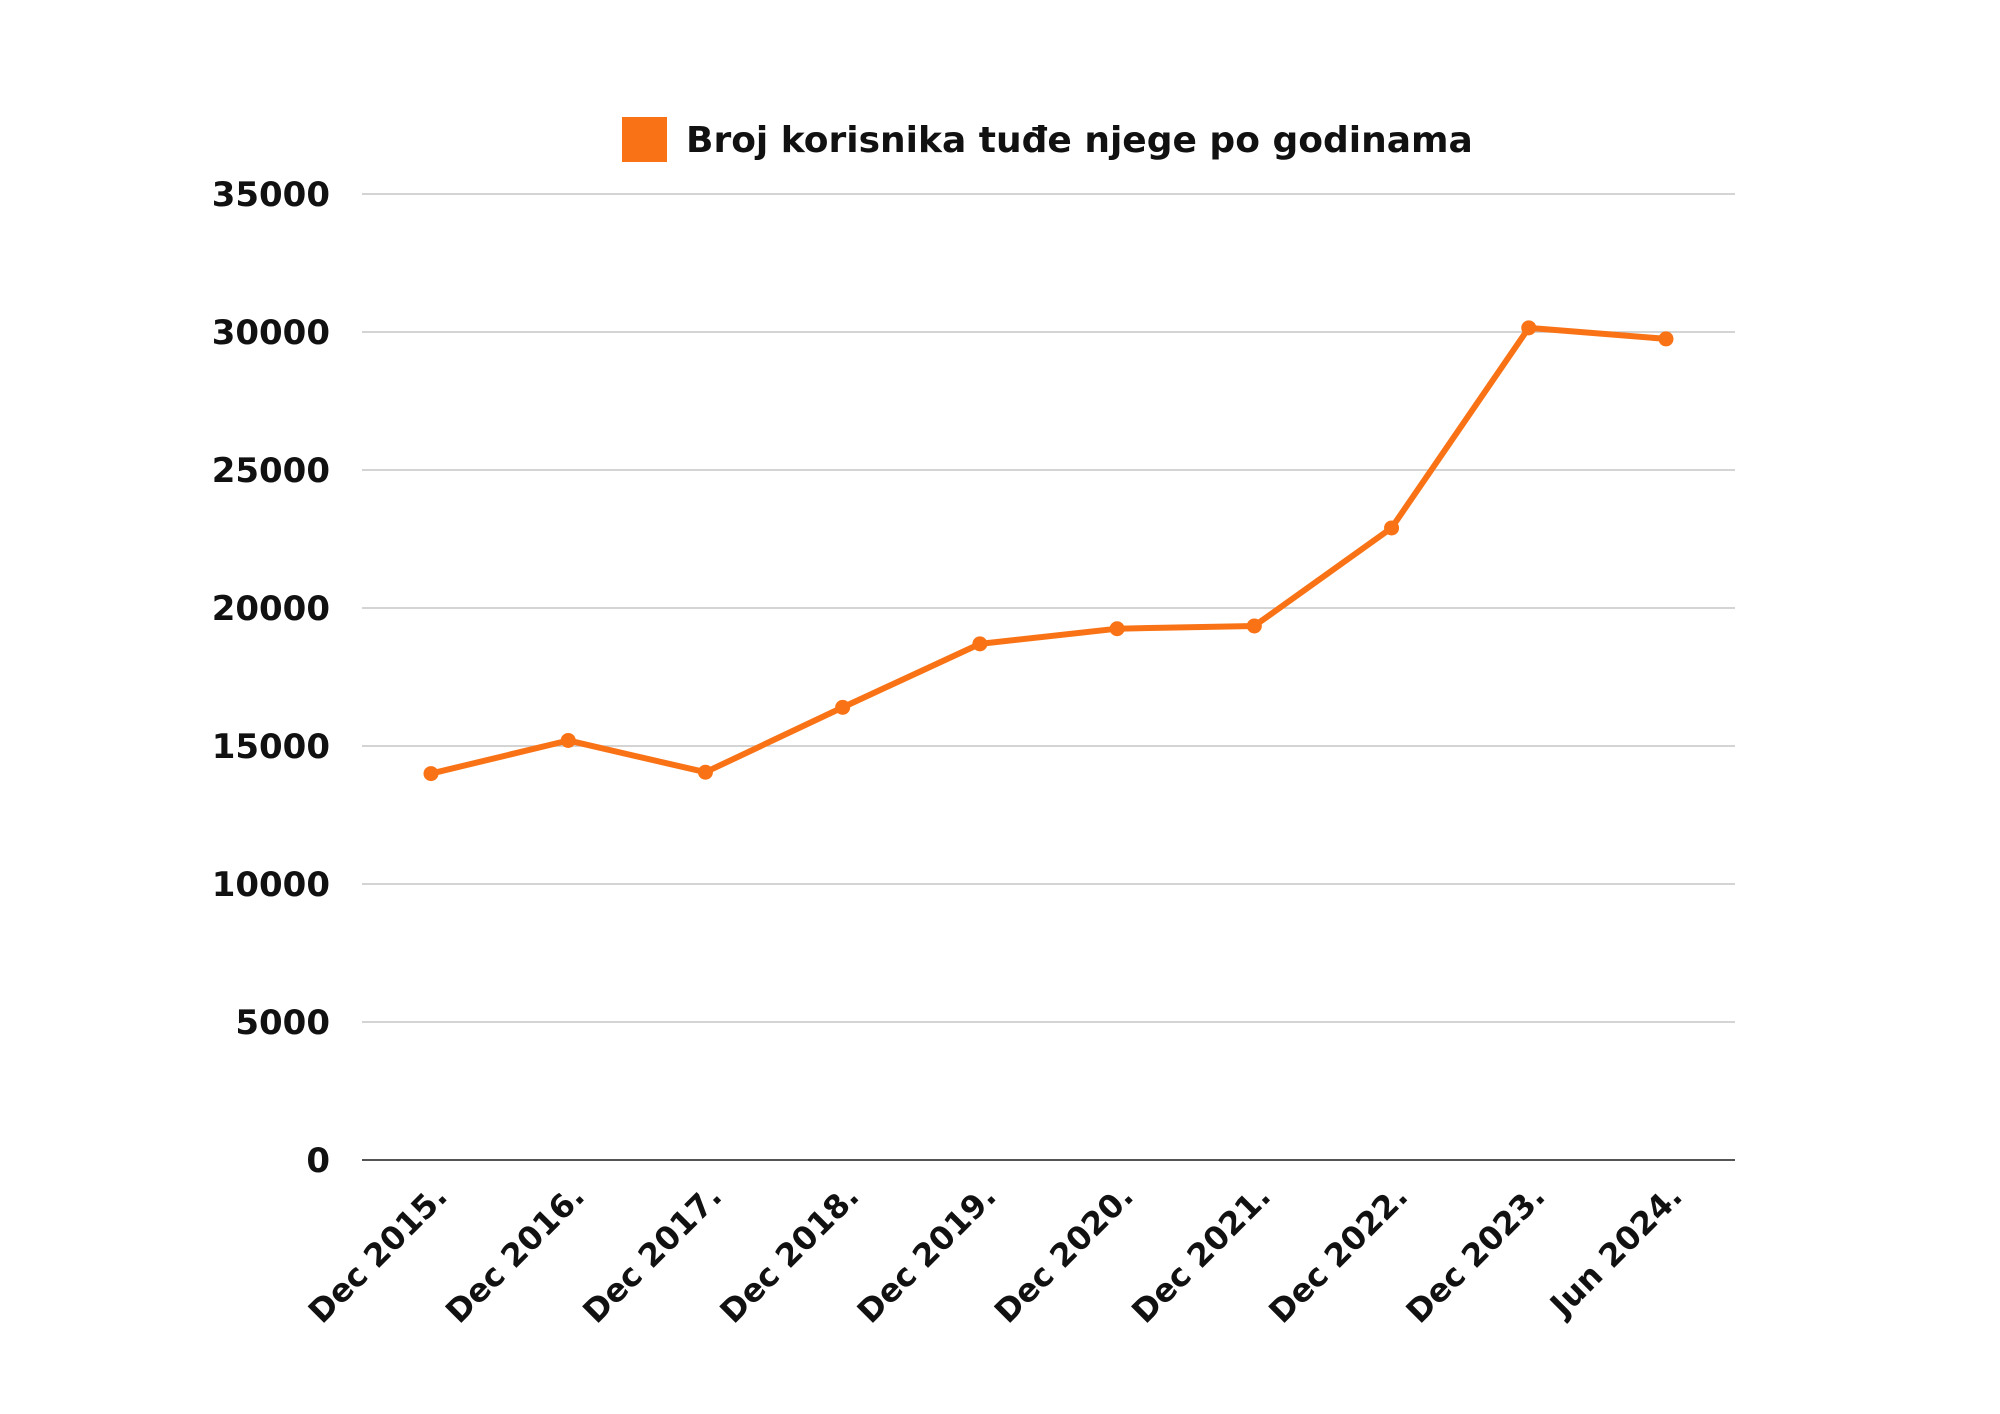 This screenshot has height=1414, width=2000. I want to click on x-tick-label: Dec 2016., so click(515, 1254).